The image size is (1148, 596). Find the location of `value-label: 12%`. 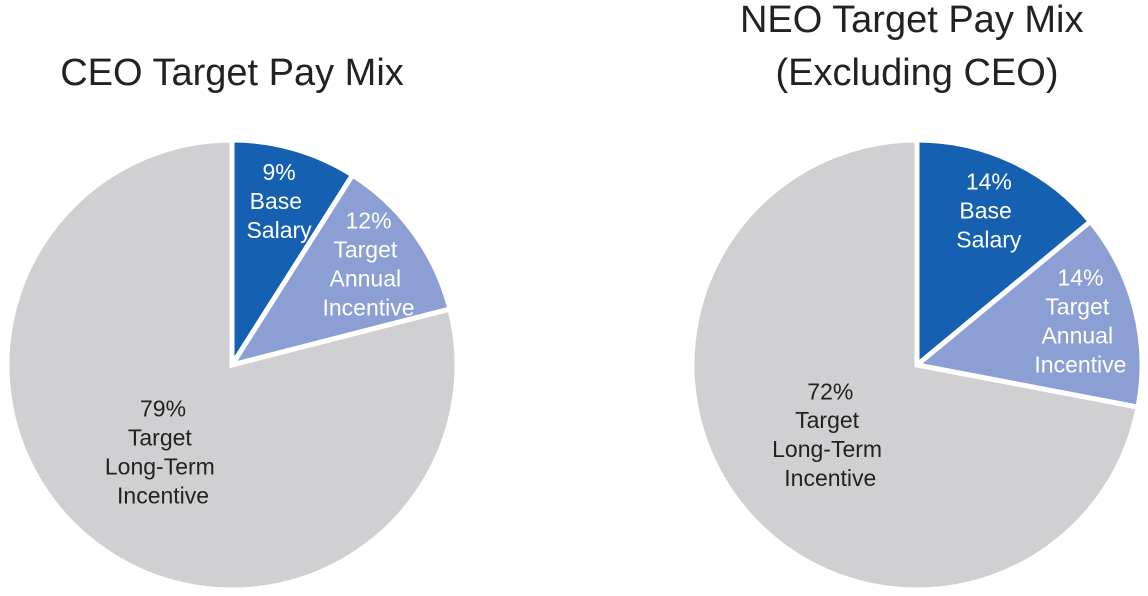

value-label: 12% is located at coordinates (368, 220).